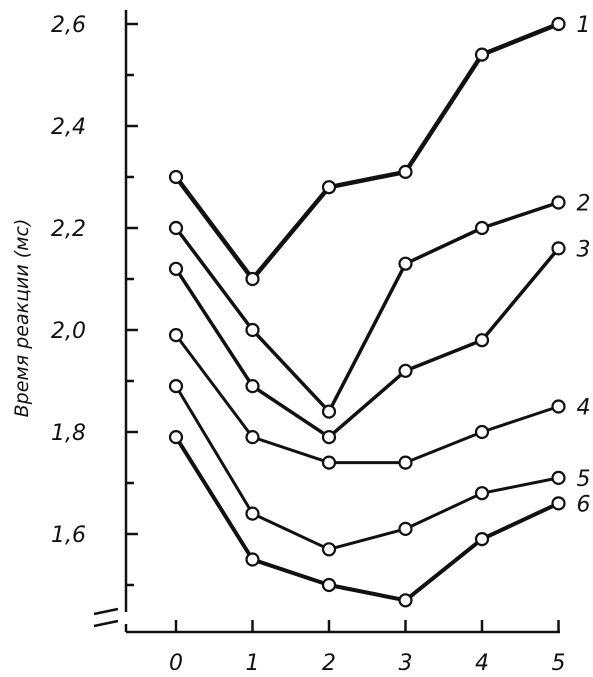 The width and height of the screenshot is (593, 677). Describe the element at coordinates (68, 433) in the screenshot. I see `y-tick-label: 1,8` at that location.